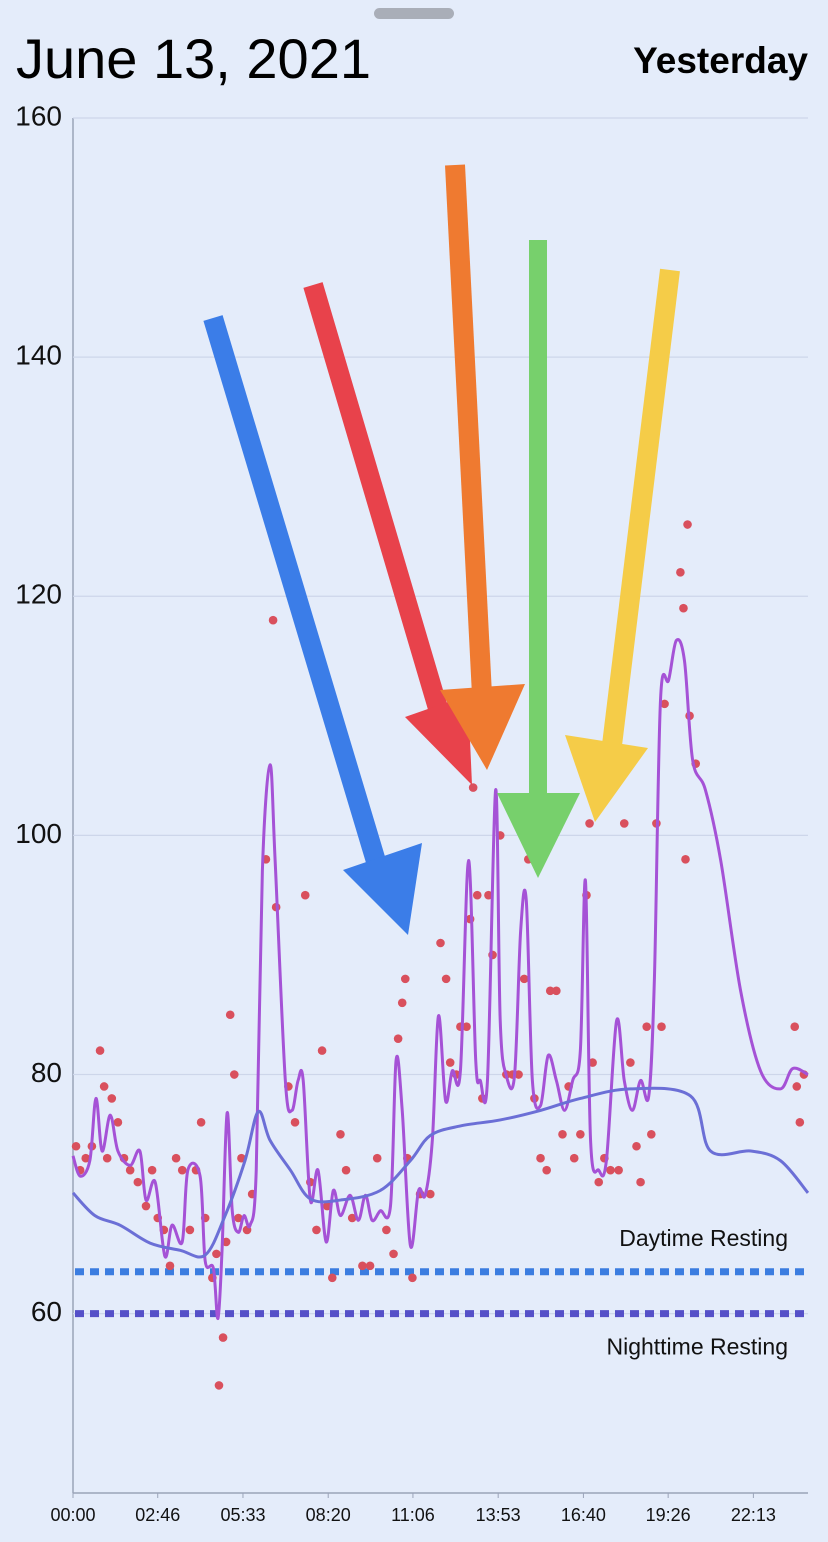 The image size is (828, 1542). Describe the element at coordinates (72, 1515) in the screenshot. I see `x-tick-label: 00:00` at that location.